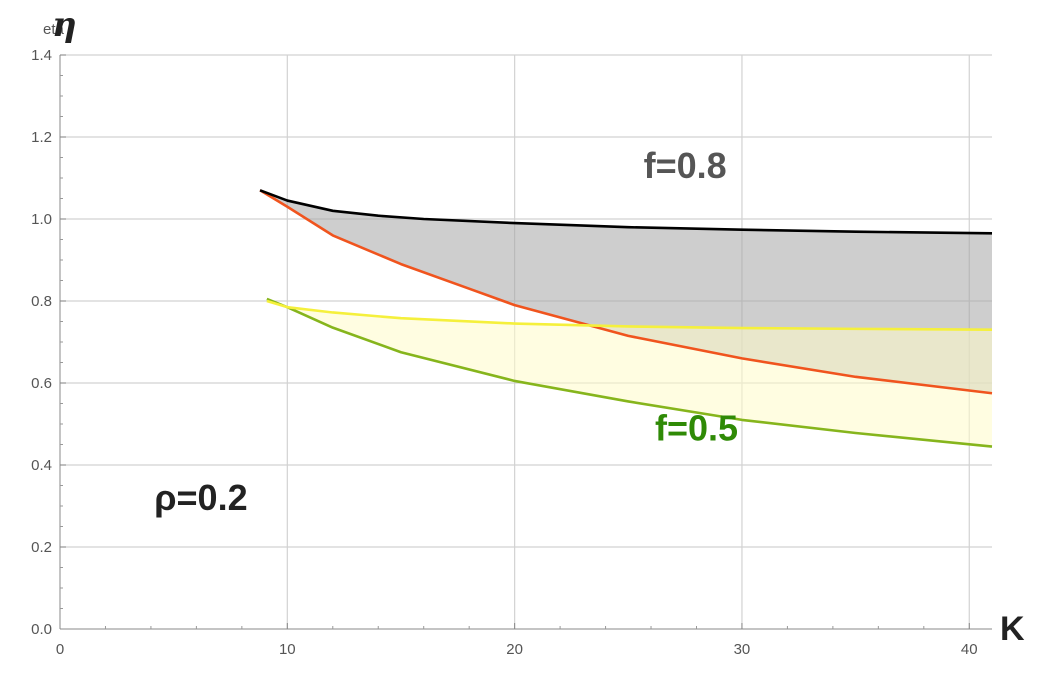 The image size is (1042, 678). Describe the element at coordinates (41, 55) in the screenshot. I see `y-tick-label: 1.4` at that location.